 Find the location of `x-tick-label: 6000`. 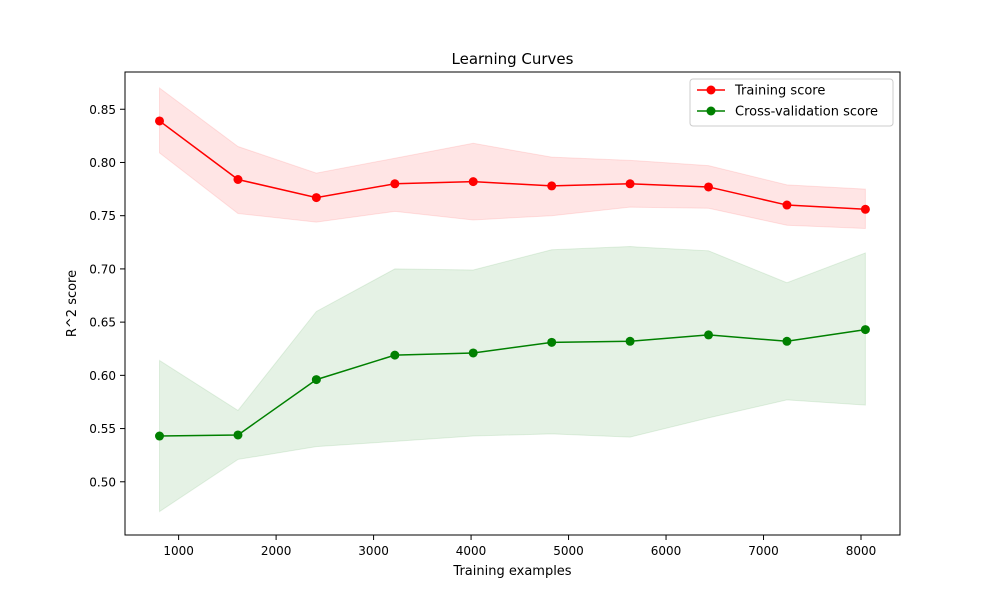

x-tick-label: 6000 is located at coordinates (666, 551).